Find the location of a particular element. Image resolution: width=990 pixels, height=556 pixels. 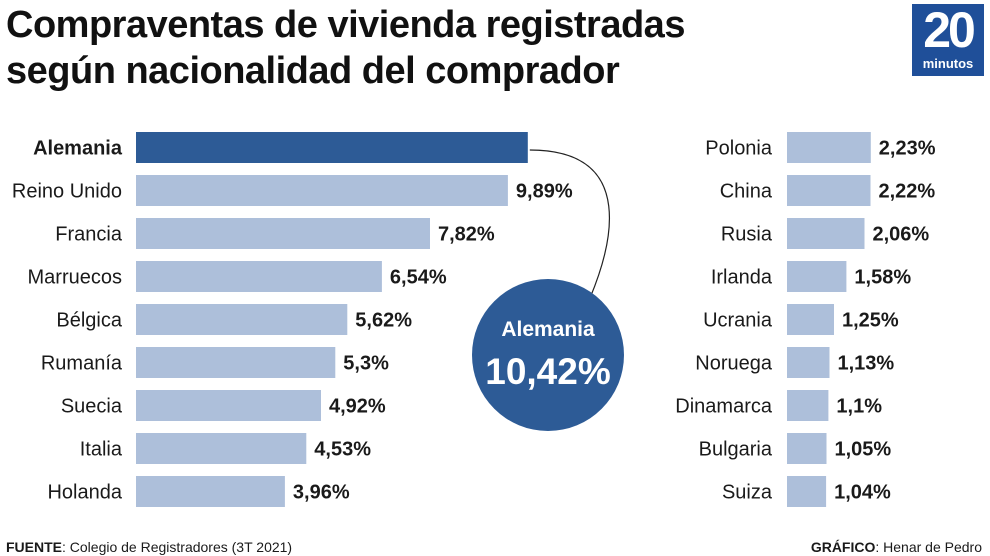

value-label: 1,1% is located at coordinates (859, 407).